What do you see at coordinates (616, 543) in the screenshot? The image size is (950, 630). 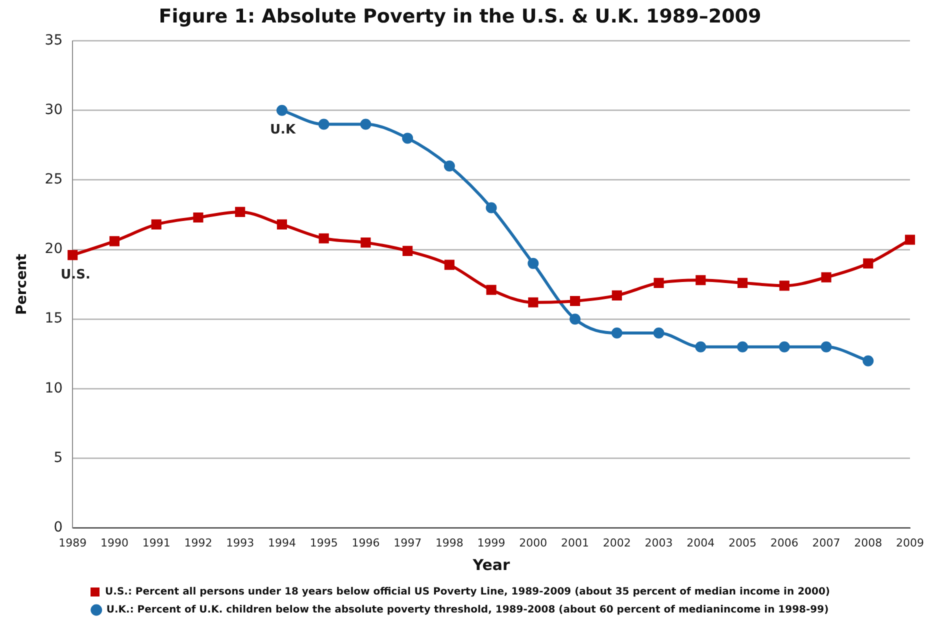 I see `x-tick-label: 2002` at bounding box center [616, 543].